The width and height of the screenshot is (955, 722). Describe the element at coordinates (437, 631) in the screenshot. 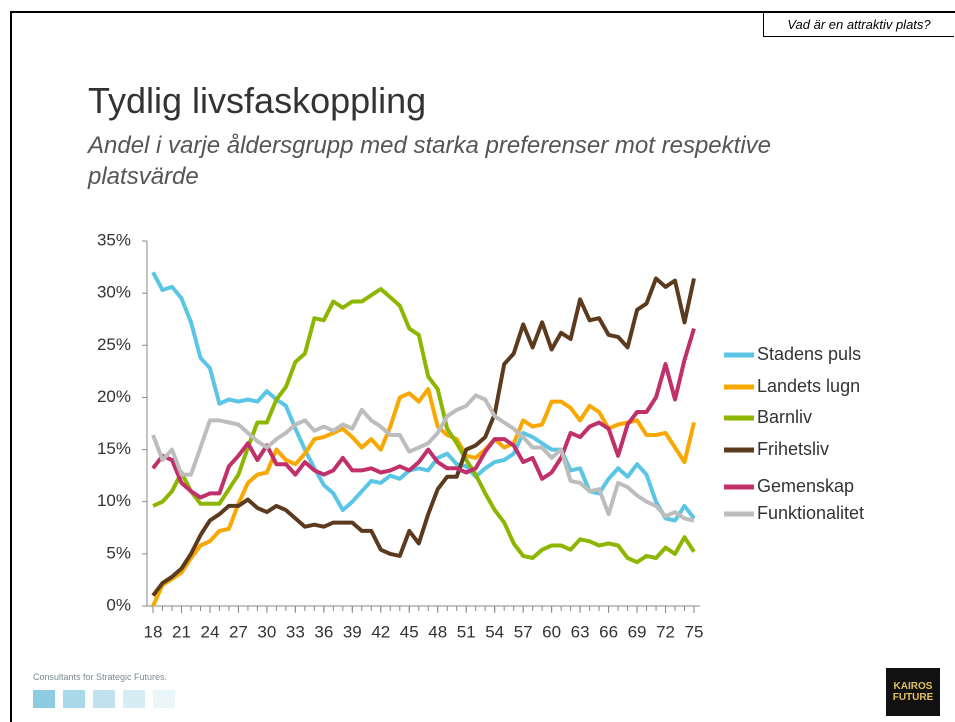

I see `x-tick-label: 48` at that location.